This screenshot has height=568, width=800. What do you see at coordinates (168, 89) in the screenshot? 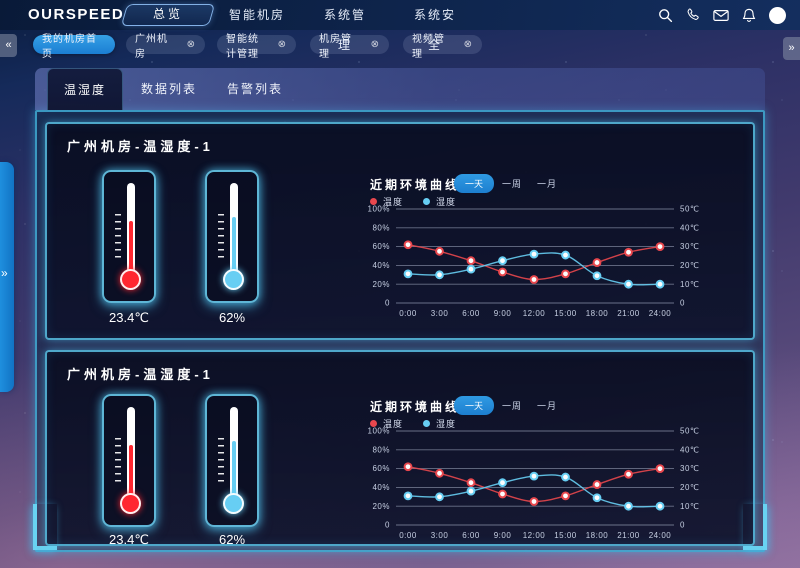
I see `tab-data-list: 数据列表` at bounding box center [168, 89].